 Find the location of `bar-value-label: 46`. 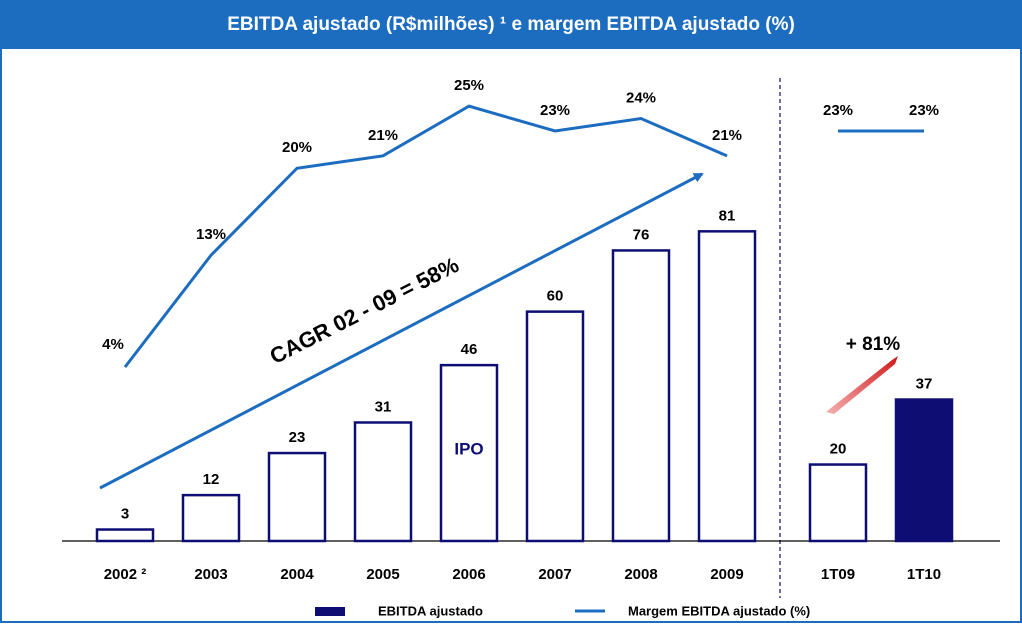

bar-value-label: 46 is located at coordinates (469, 349).